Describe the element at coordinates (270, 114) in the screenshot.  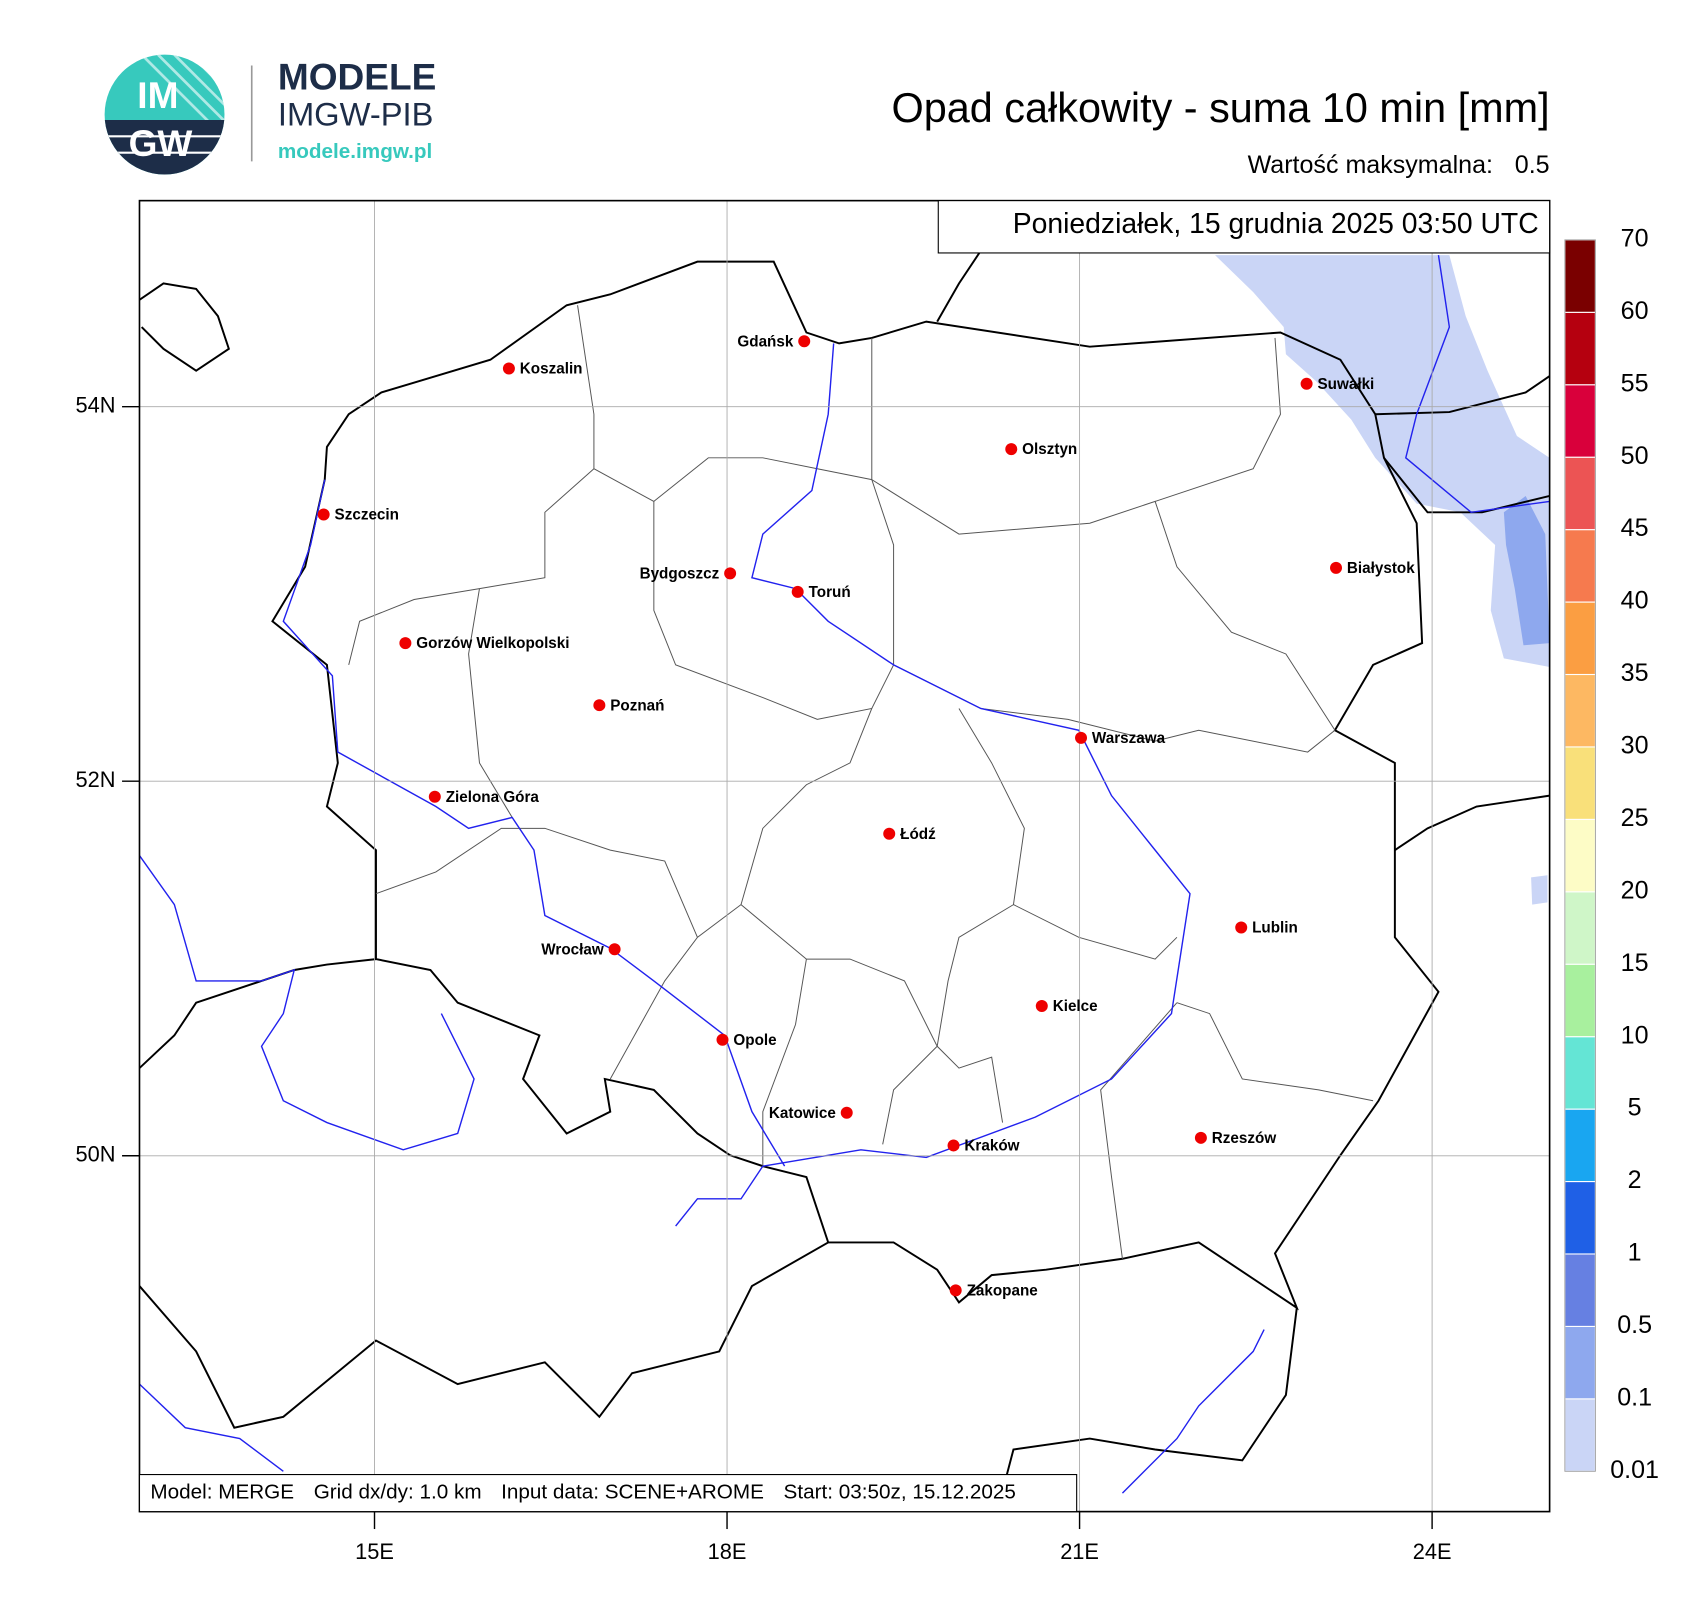
I see `logo: IM GW MODELE IMGW-PIB modele.imgw.pl` at that location.